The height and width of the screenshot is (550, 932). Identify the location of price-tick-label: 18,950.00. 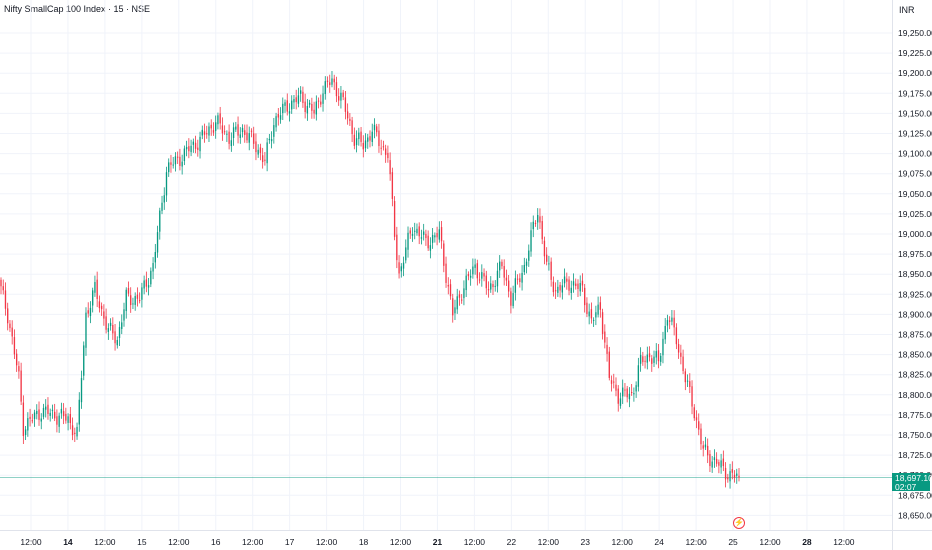
(915, 274).